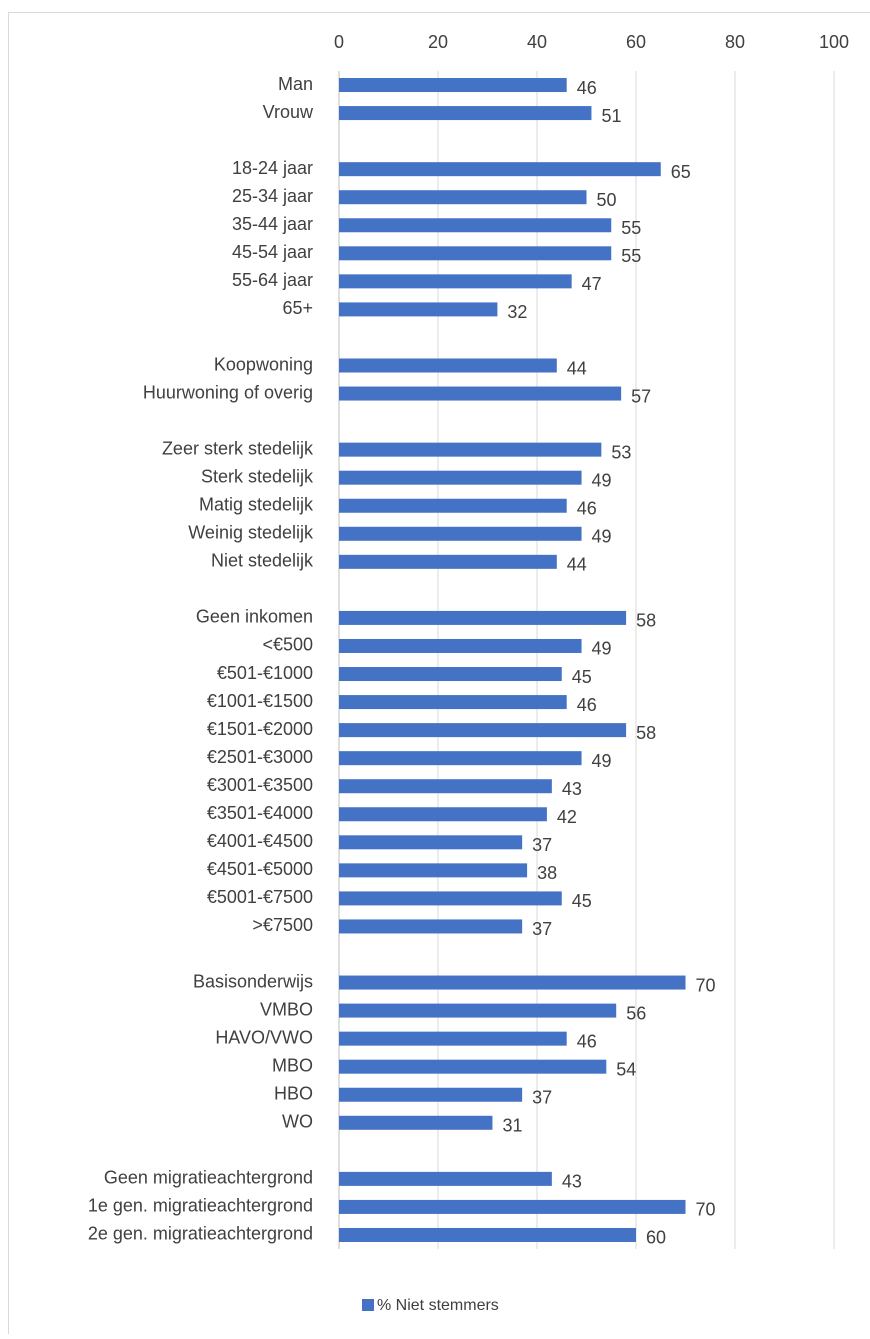  What do you see at coordinates (567, 817) in the screenshot?
I see `data-label: 42` at bounding box center [567, 817].